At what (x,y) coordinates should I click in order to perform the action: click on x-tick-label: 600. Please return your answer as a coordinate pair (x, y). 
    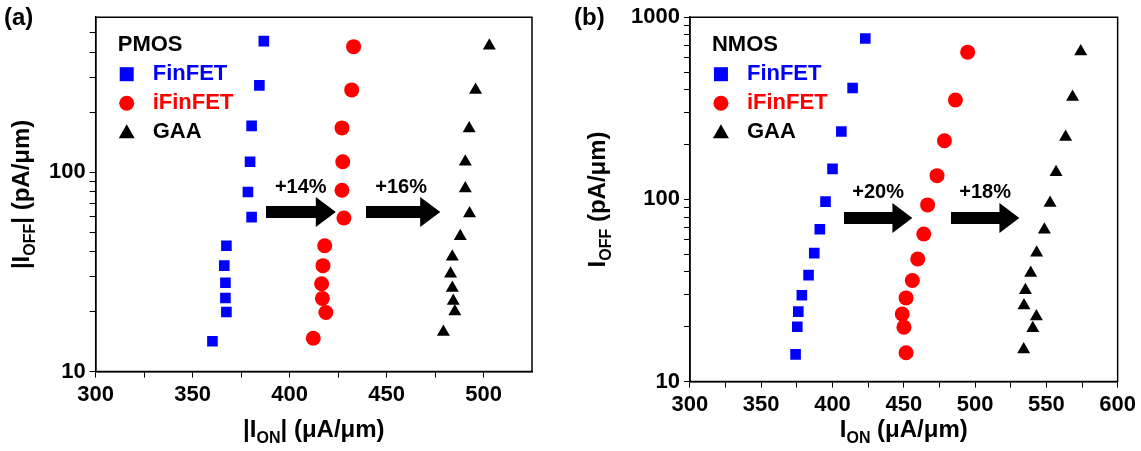
    Looking at the image, I should click on (1118, 403).